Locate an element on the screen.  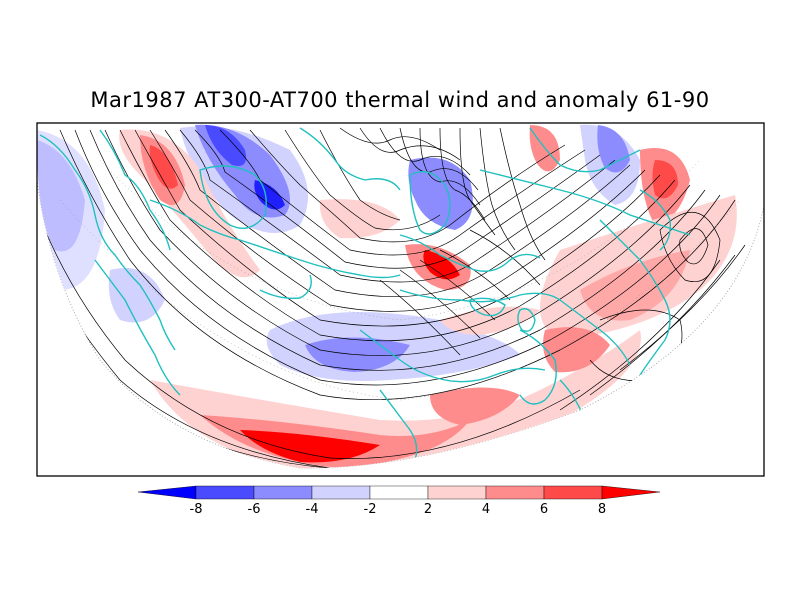
coastline-tibet is located at coordinates (595, 332).